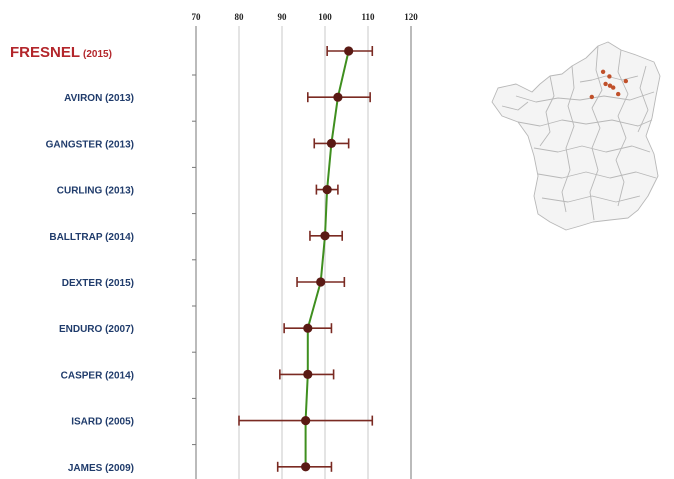 The image size is (674, 479). Describe the element at coordinates (90, 144) in the screenshot. I see `category-label-gangster: GANGSTER (2013)` at that location.